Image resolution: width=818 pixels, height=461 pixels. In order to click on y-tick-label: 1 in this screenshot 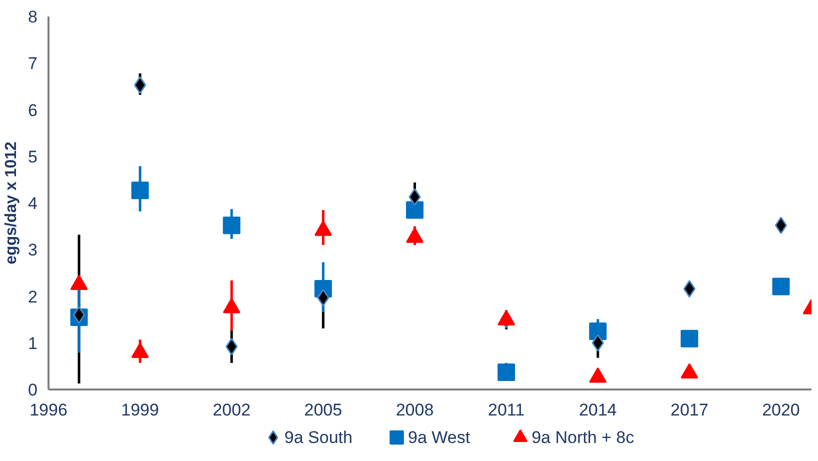, I will do `click(33, 343)`.